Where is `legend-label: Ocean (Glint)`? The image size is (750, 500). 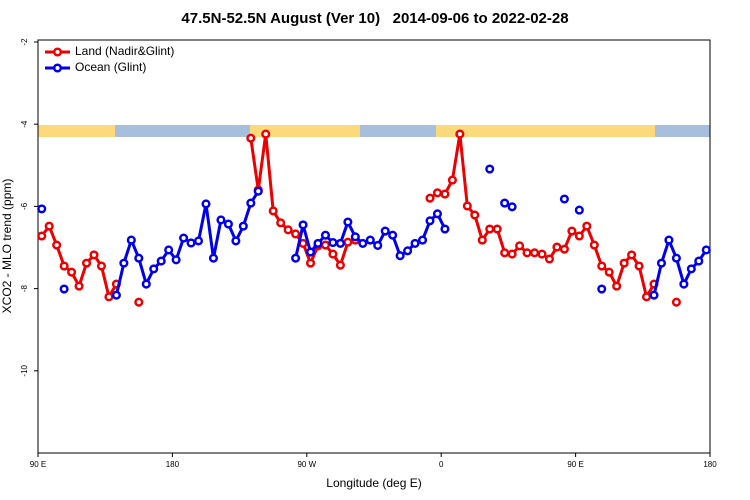
legend-label: Ocean (Glint) is located at coordinates (110, 67).